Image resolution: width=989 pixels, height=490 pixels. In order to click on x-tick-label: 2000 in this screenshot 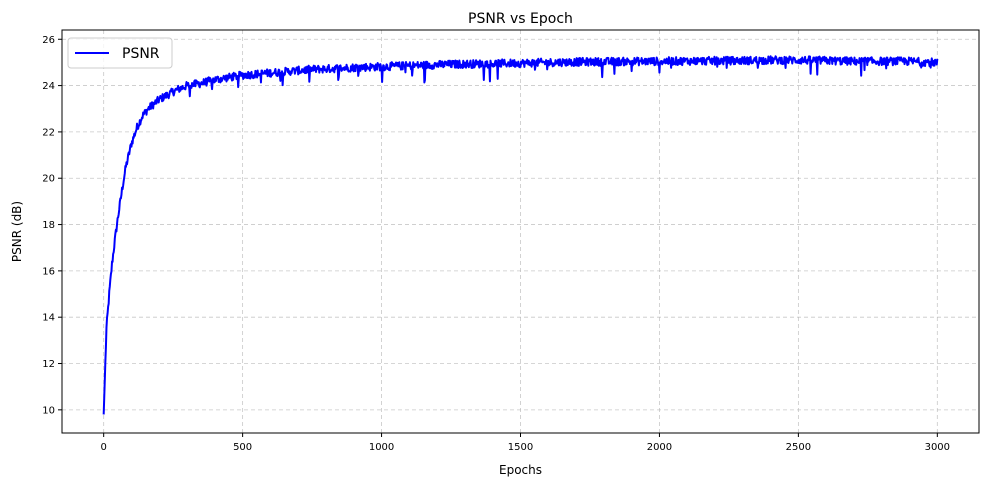, I will do `click(659, 447)`.